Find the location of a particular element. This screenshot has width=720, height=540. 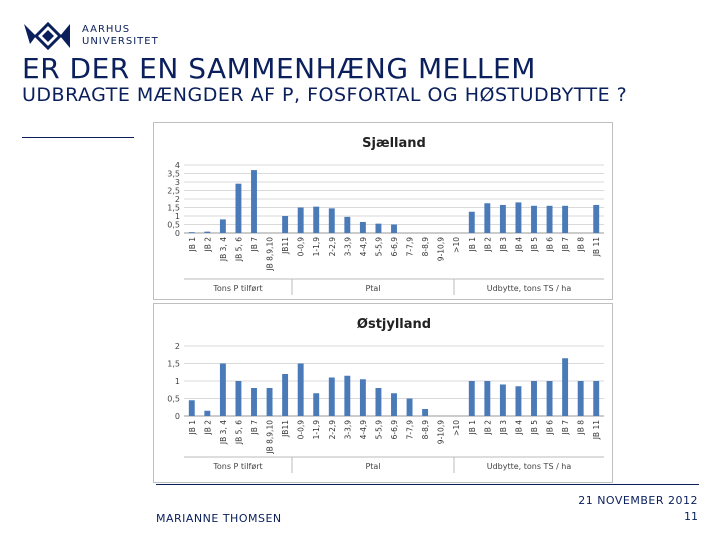

footer-author: MARIANNE THOMSEN is located at coordinates (219, 518).